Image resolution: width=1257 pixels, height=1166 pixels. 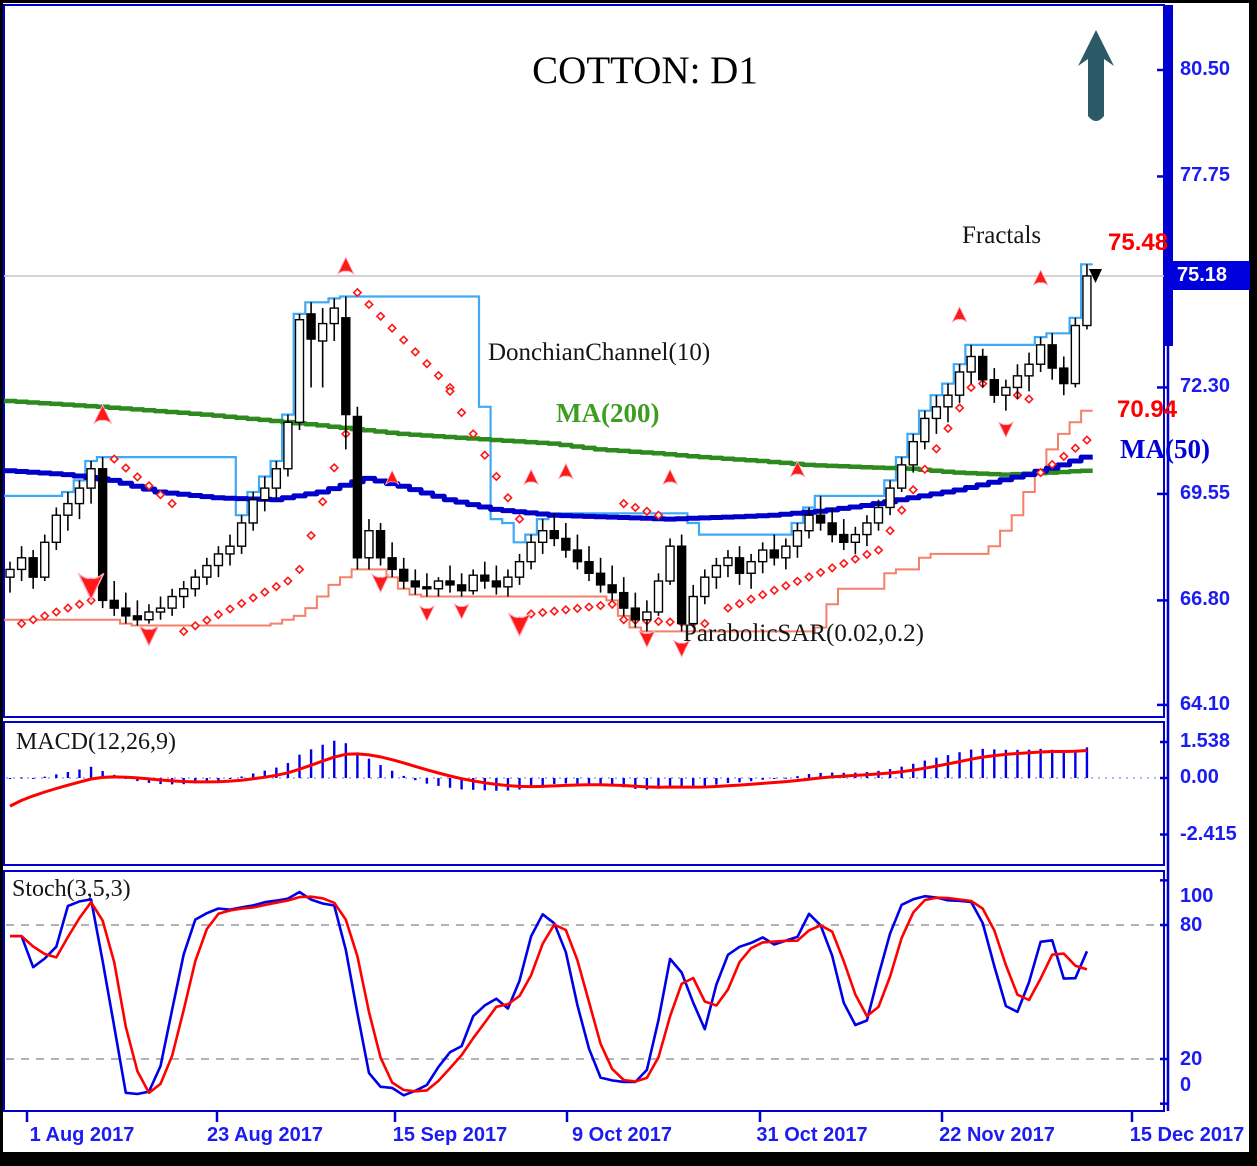 I want to click on date-axis, so click(x=579, y=1117).